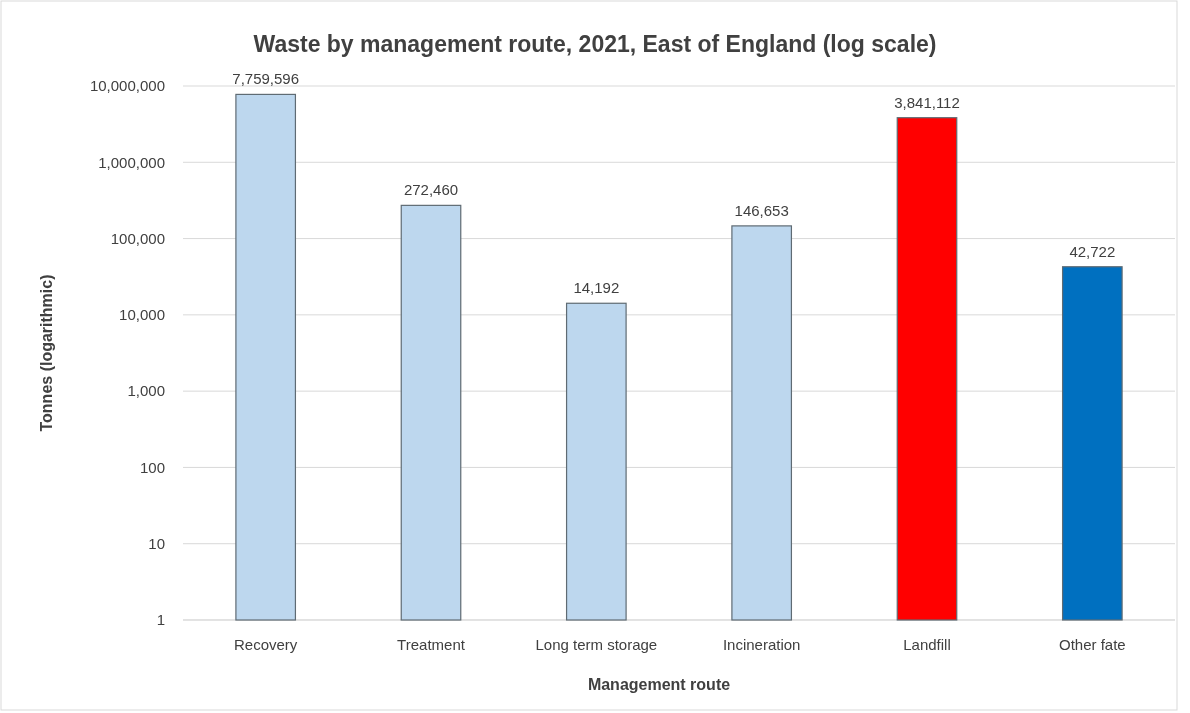 This screenshot has width=1190, height=713. What do you see at coordinates (431, 190) in the screenshot?
I see `data-label: 272,460` at bounding box center [431, 190].